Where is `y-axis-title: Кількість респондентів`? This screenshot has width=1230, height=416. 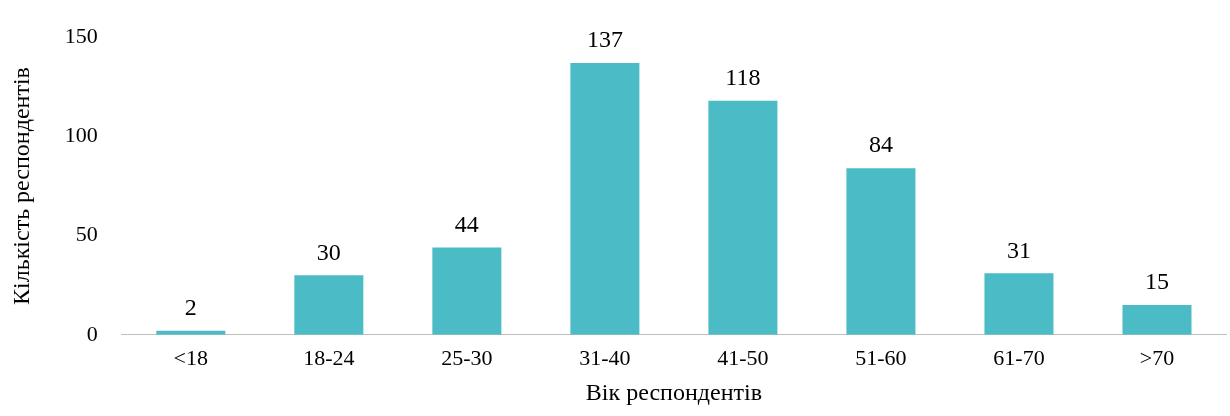 y-axis-title: Кількість респондентів is located at coordinates (20, 186).